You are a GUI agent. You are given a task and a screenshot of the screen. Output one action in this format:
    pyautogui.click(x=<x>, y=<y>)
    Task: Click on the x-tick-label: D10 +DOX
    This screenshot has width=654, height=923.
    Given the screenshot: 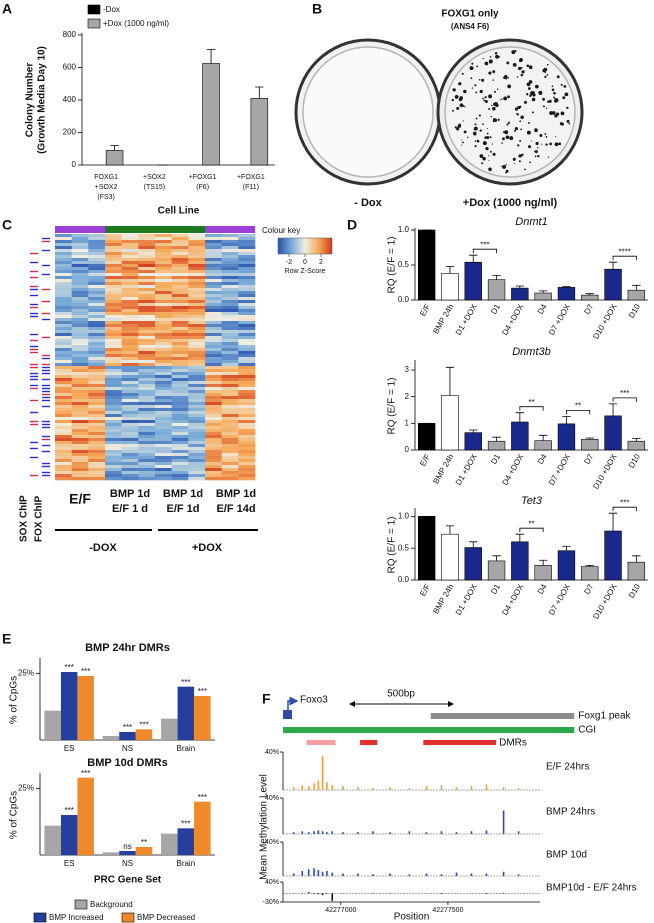 What is the action you would take?
    pyautogui.click(x=605, y=321)
    